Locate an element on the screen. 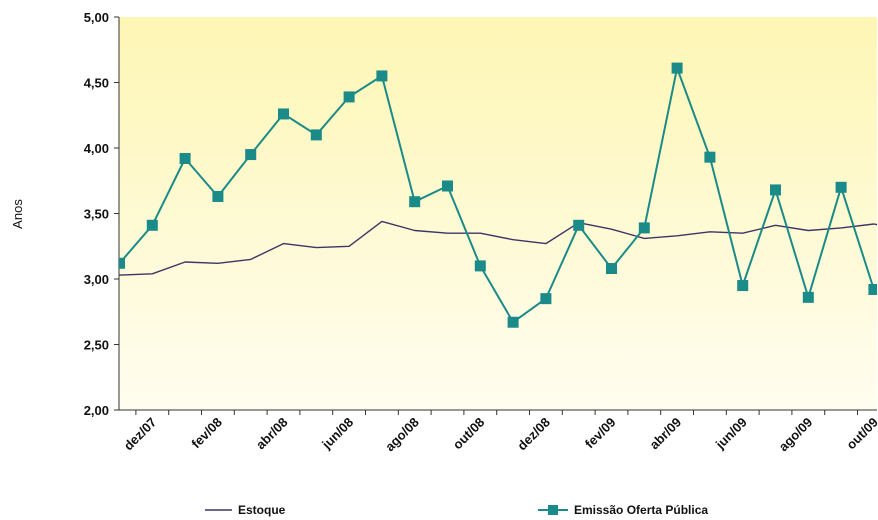  x-tick-label: ago/09 is located at coordinates (796, 435).